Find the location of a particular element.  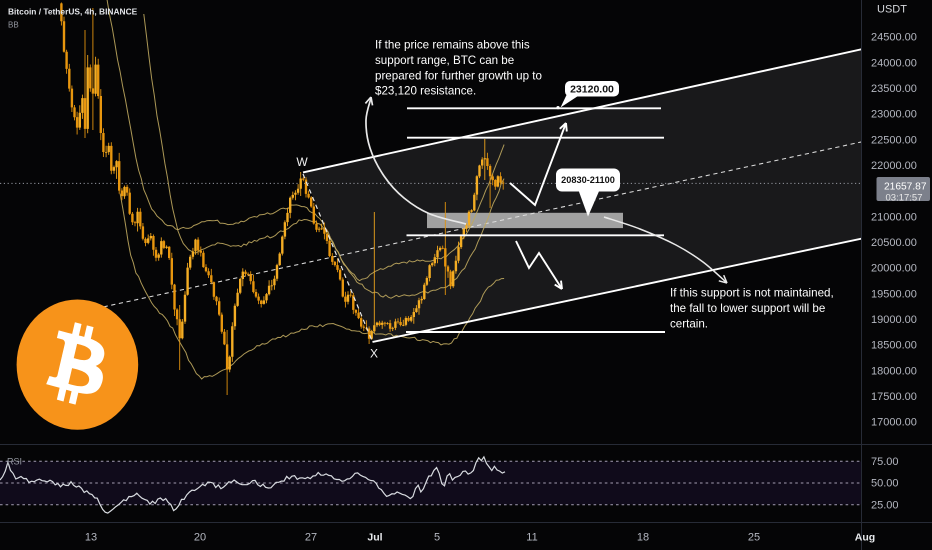

svg-text: 18 is located at coordinates (643, 538).